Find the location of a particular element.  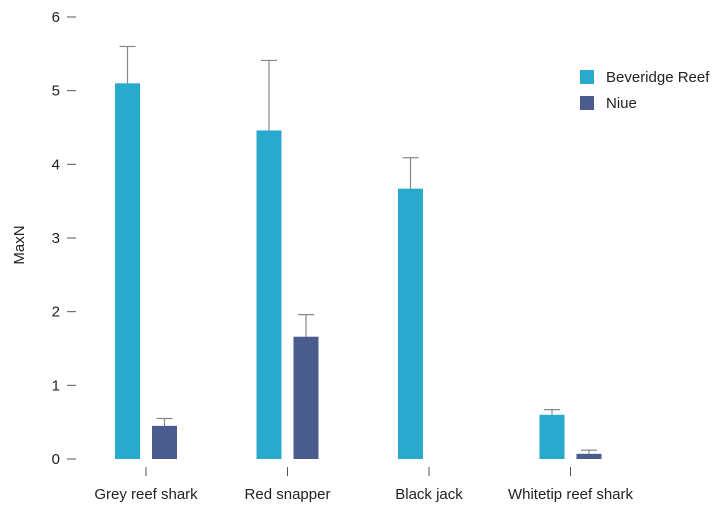

y-axis: 0 1 2 3 4 5 6 is located at coordinates (64, 238).